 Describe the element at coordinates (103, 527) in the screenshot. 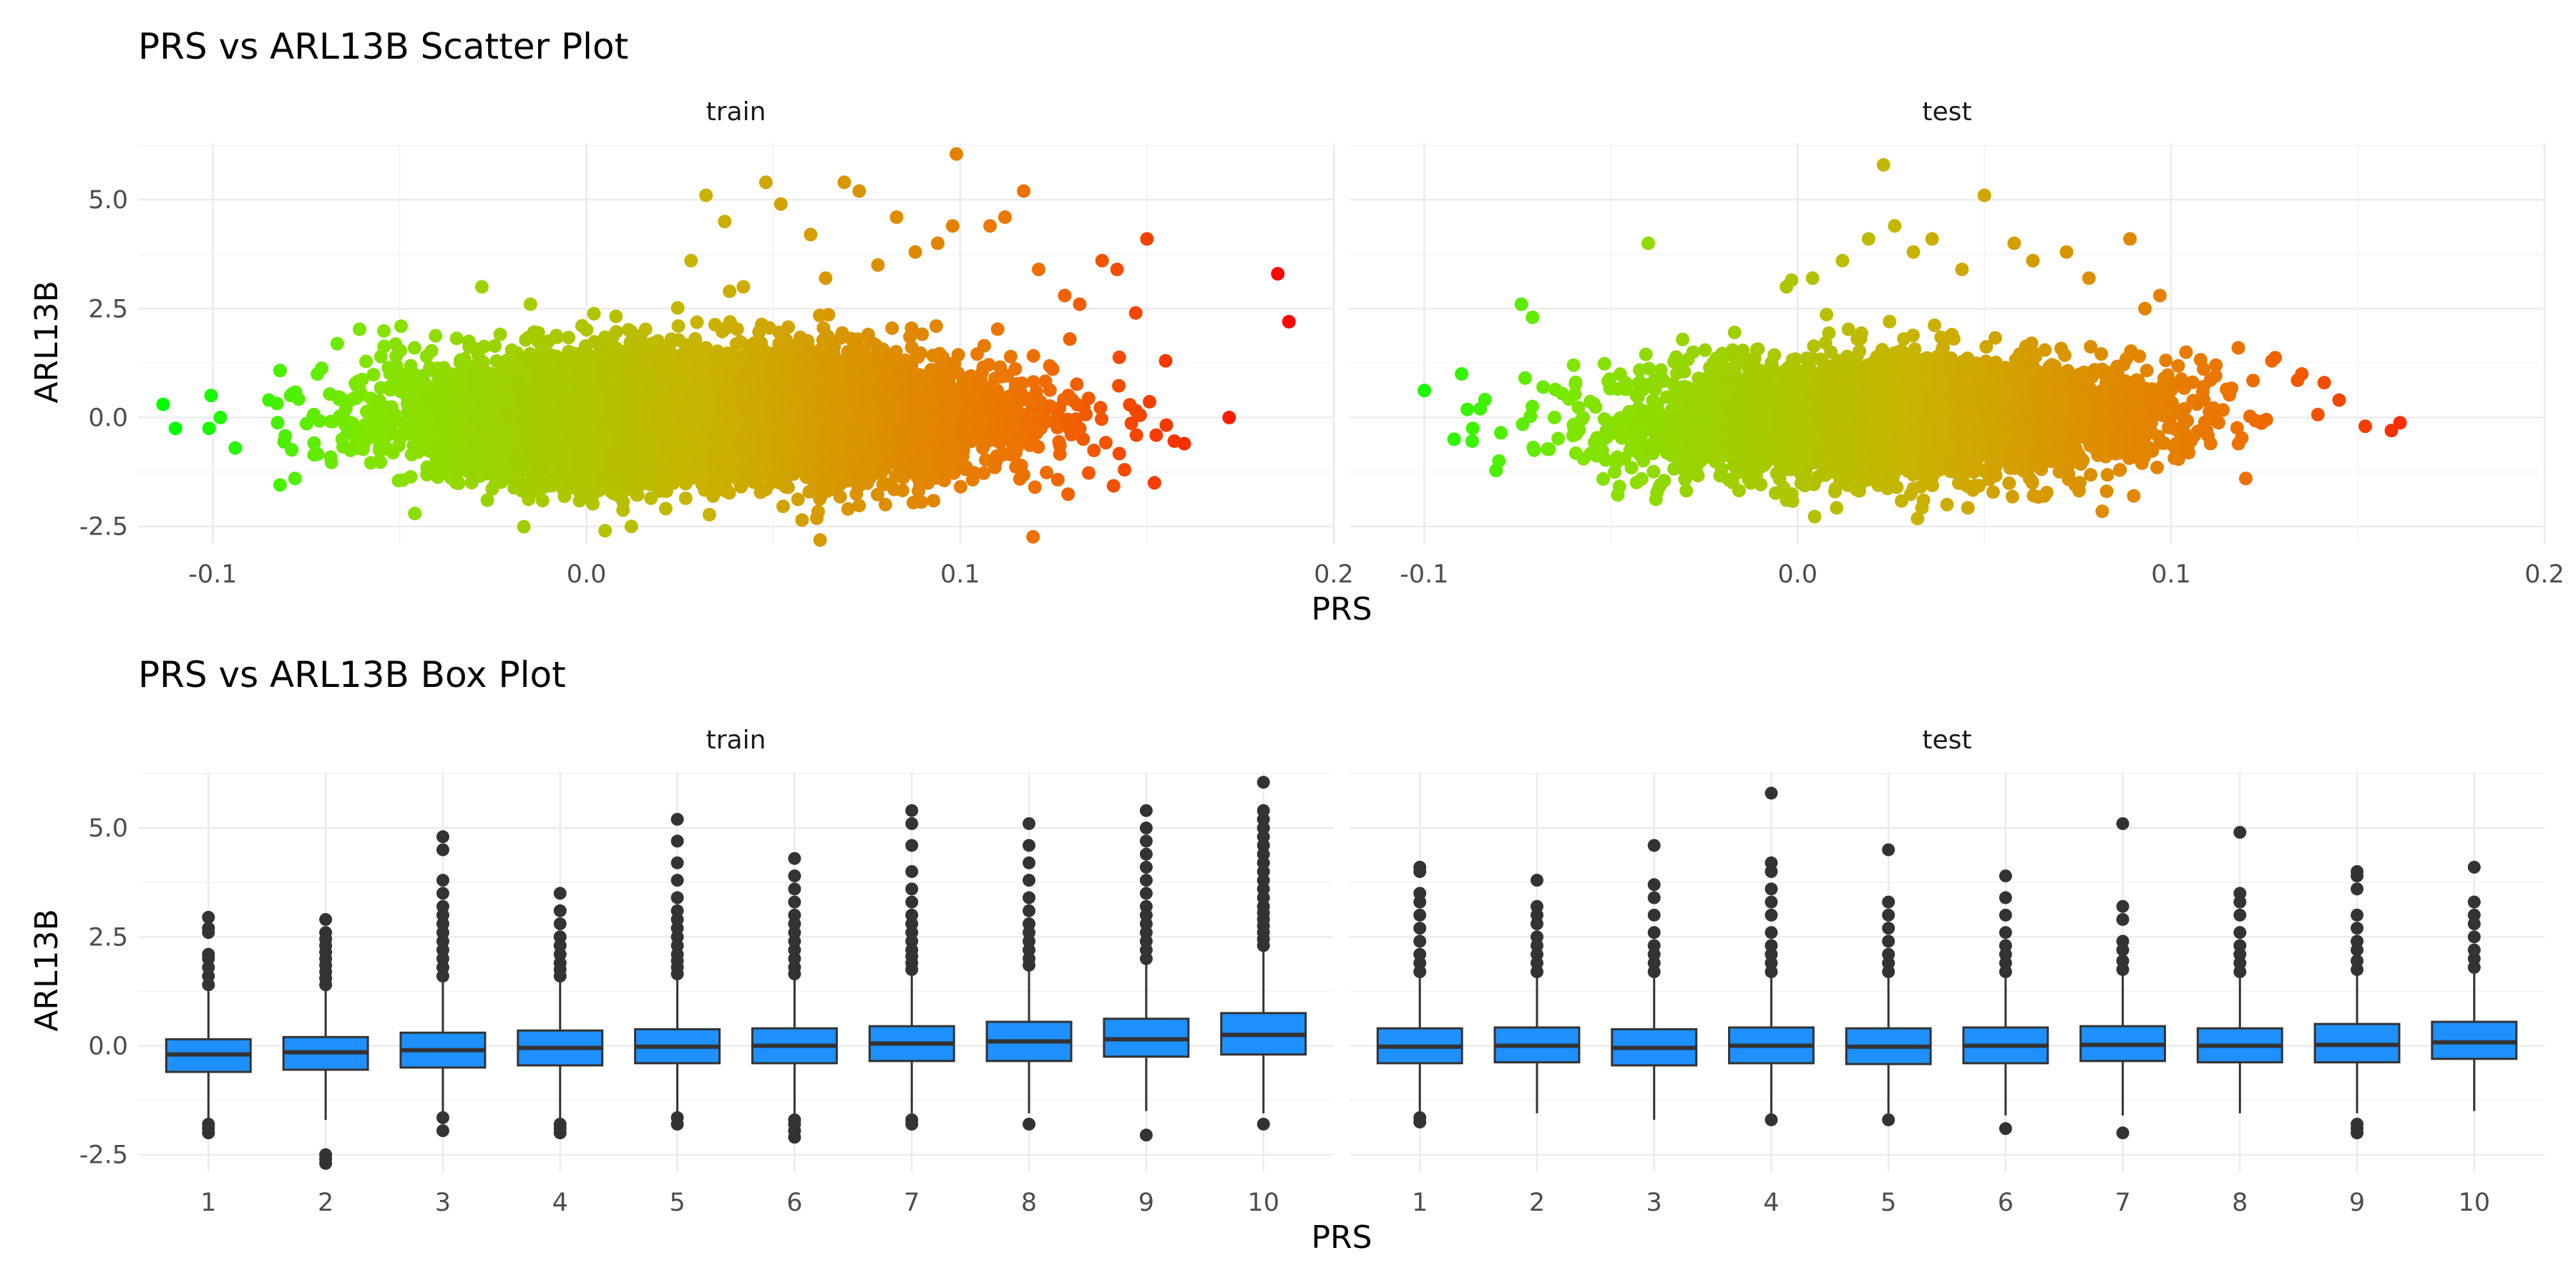

I see `scatter-y-tick-label: -2.5` at that location.